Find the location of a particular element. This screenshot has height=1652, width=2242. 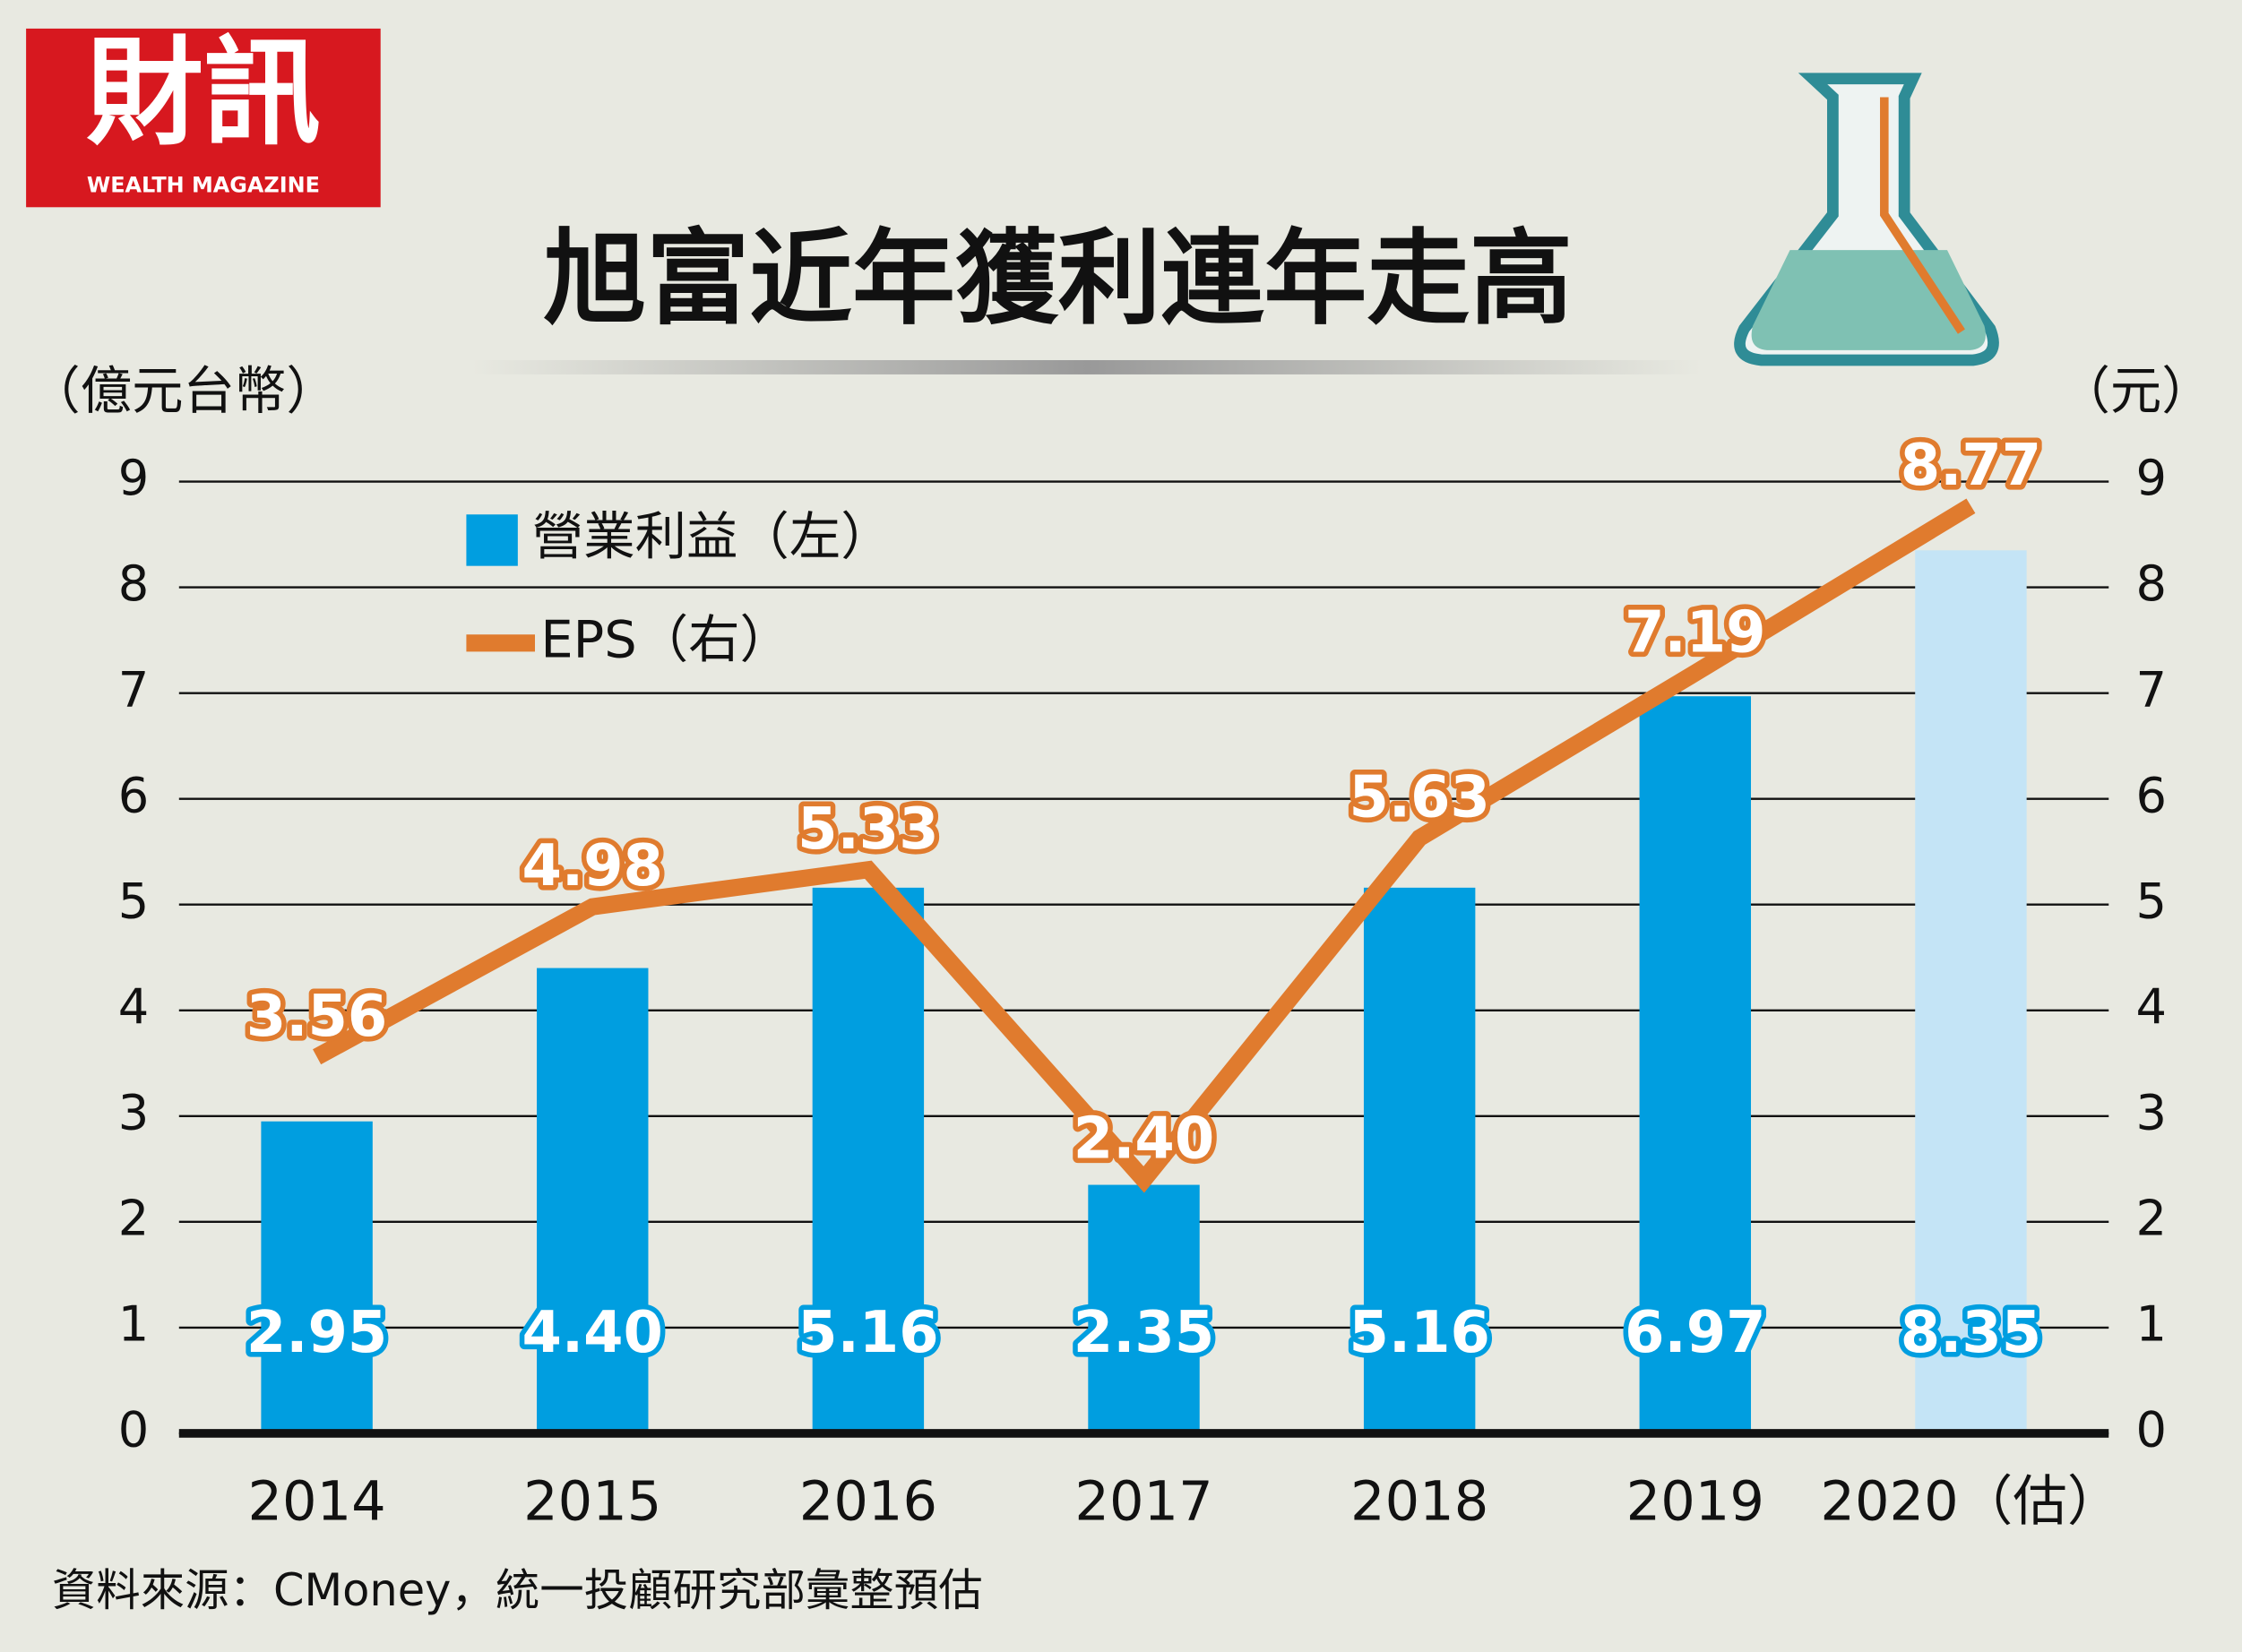

y-tick-label: 1 is located at coordinates (134, 1325).